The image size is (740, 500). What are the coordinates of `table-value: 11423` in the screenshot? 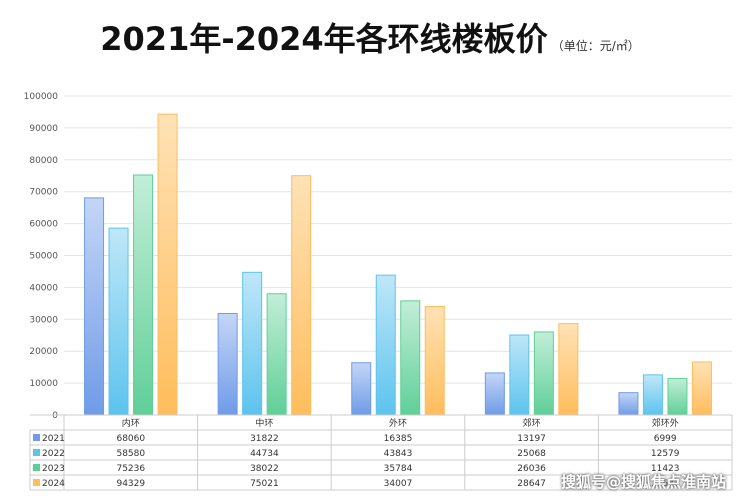 It's located at (665, 469).